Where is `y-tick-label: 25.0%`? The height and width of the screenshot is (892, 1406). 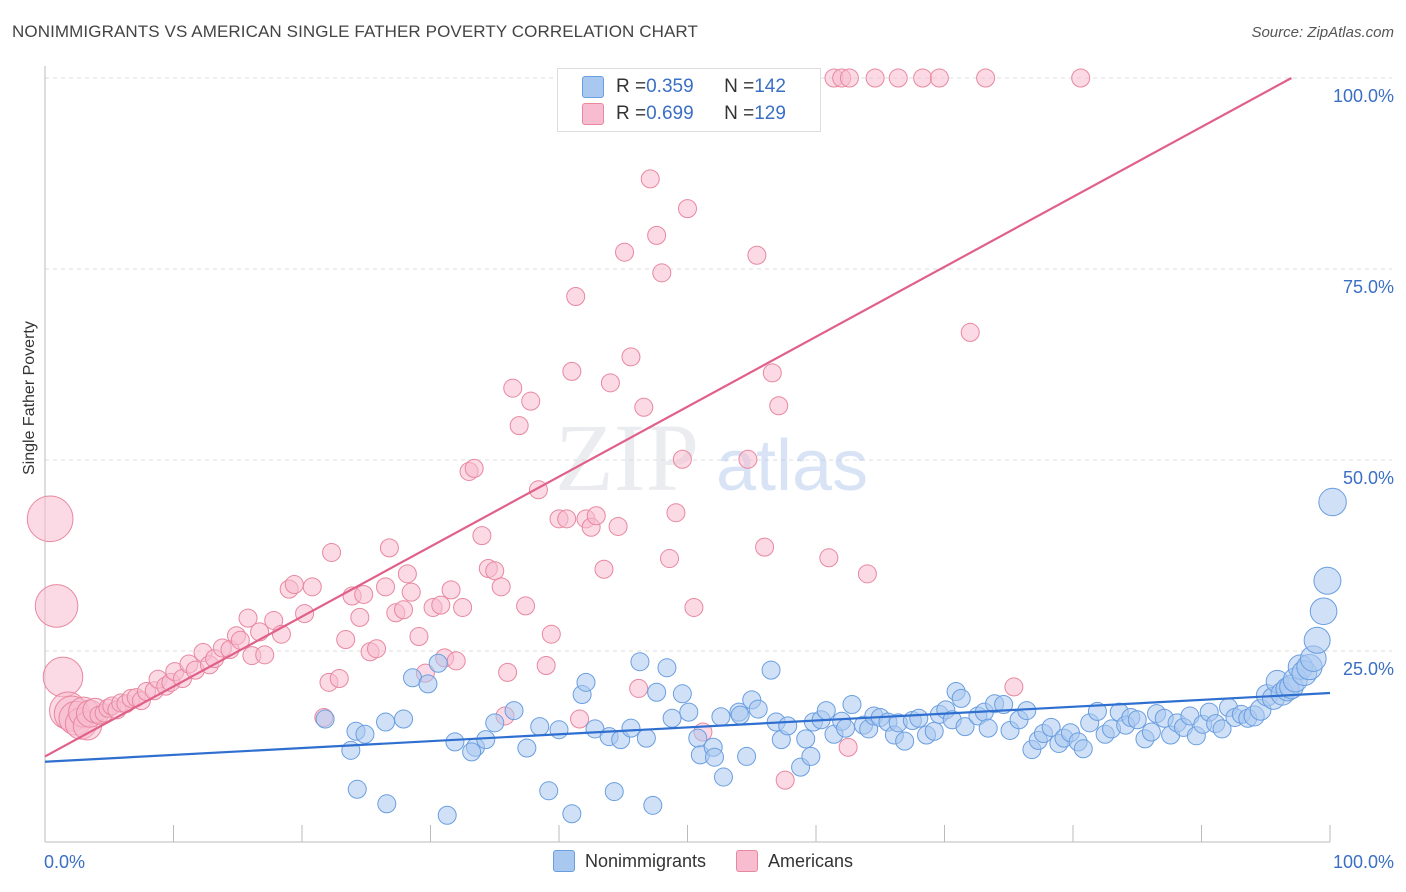 y-tick-label: 25.0% is located at coordinates (1368, 669).